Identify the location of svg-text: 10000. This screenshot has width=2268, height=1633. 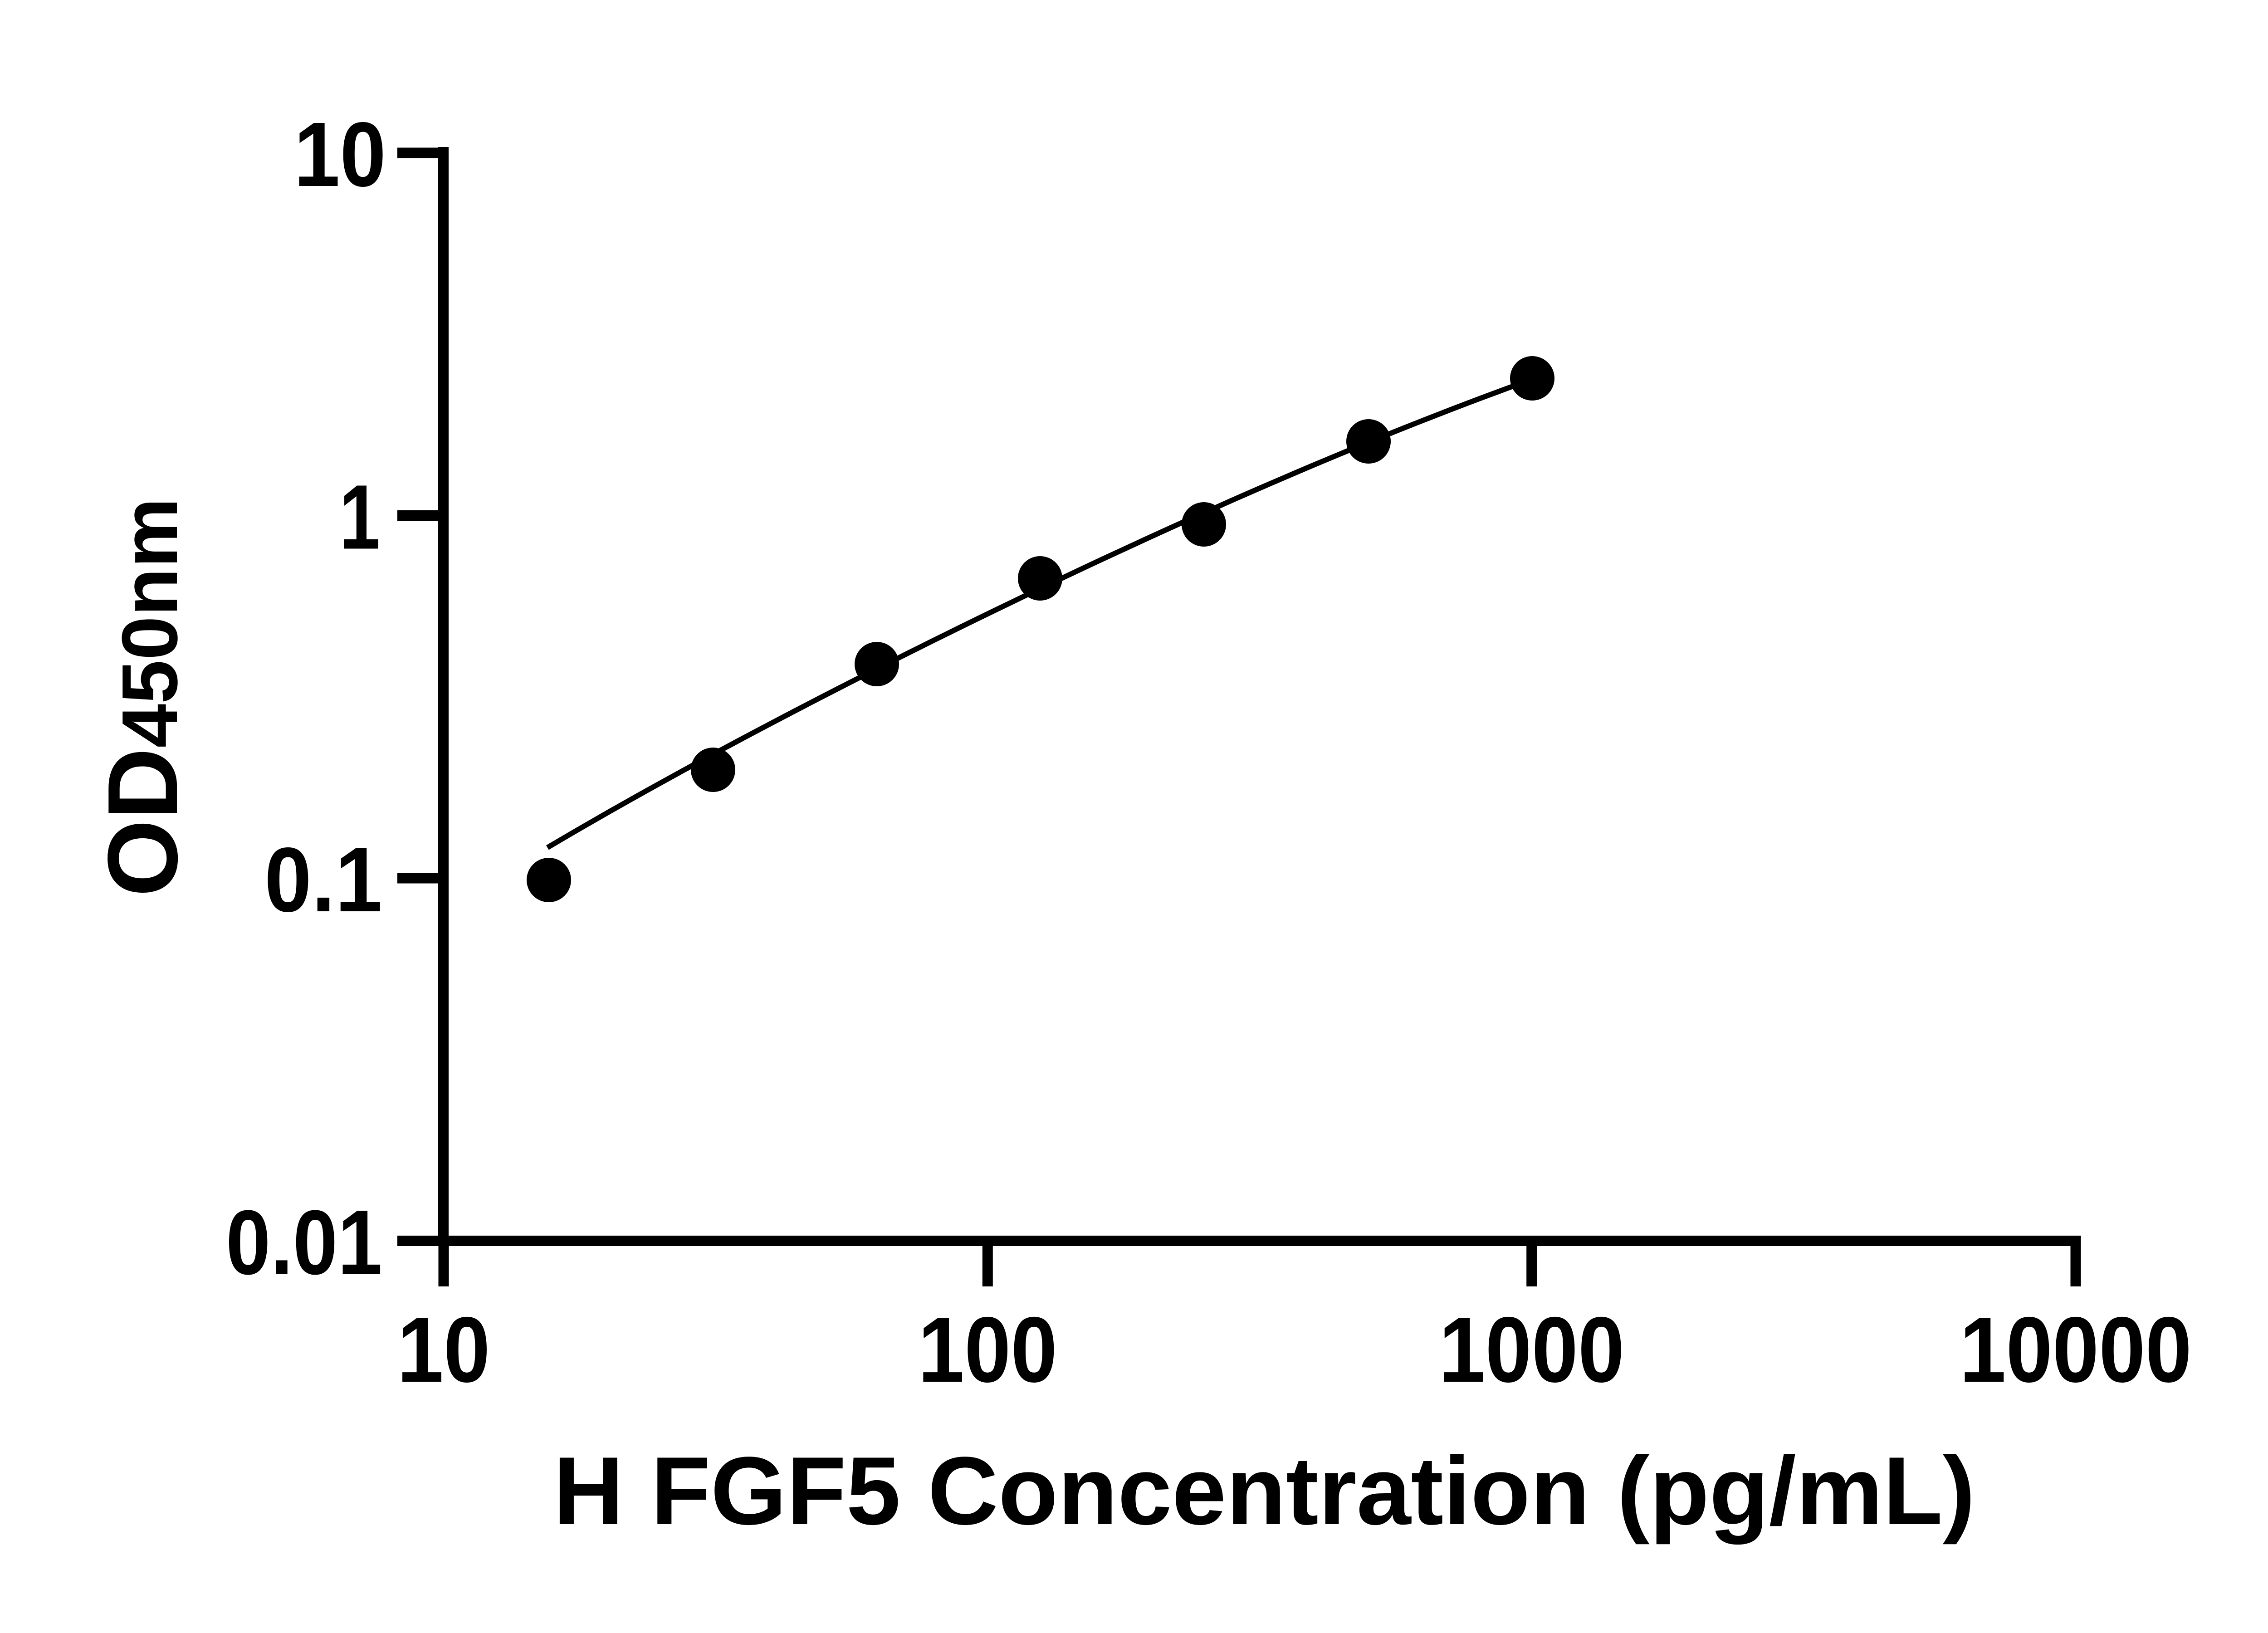
(2076, 1350).